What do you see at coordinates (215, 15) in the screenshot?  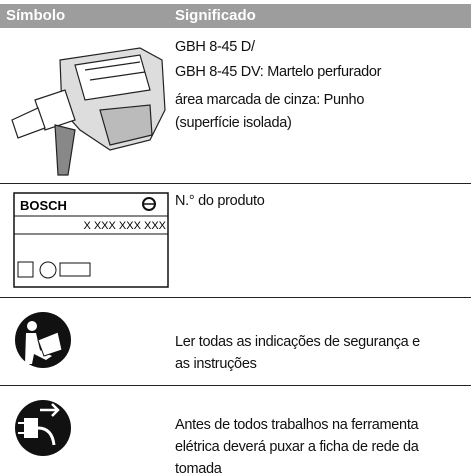 I see `header-cell: Significado` at bounding box center [215, 15].